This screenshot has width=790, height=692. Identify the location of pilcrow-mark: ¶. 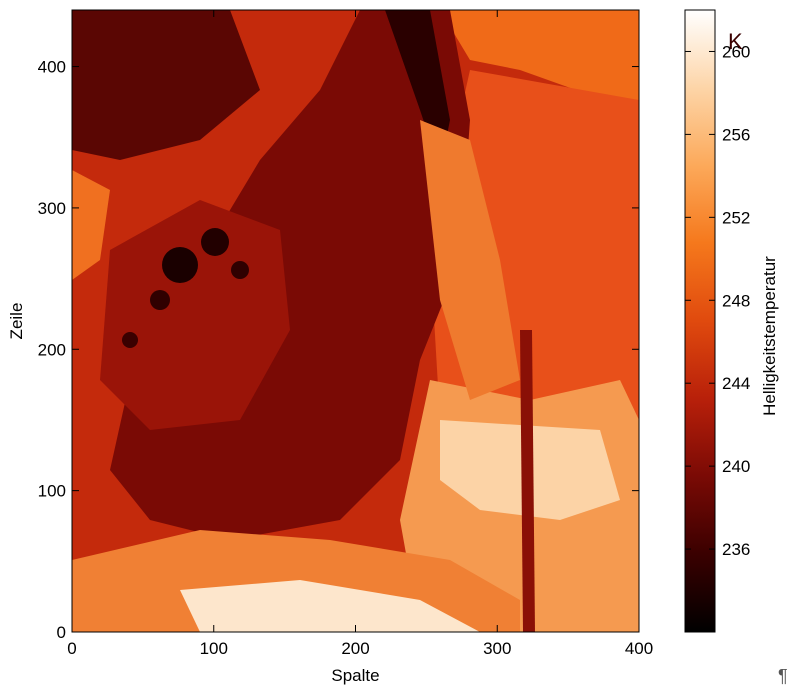
(783, 676).